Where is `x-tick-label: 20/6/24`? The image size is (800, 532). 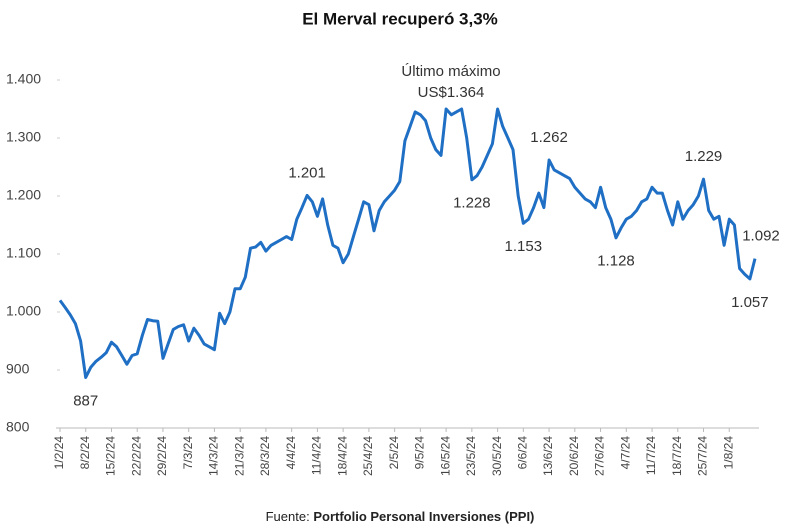
x-tick-label: 20/6/24 is located at coordinates (574, 456).